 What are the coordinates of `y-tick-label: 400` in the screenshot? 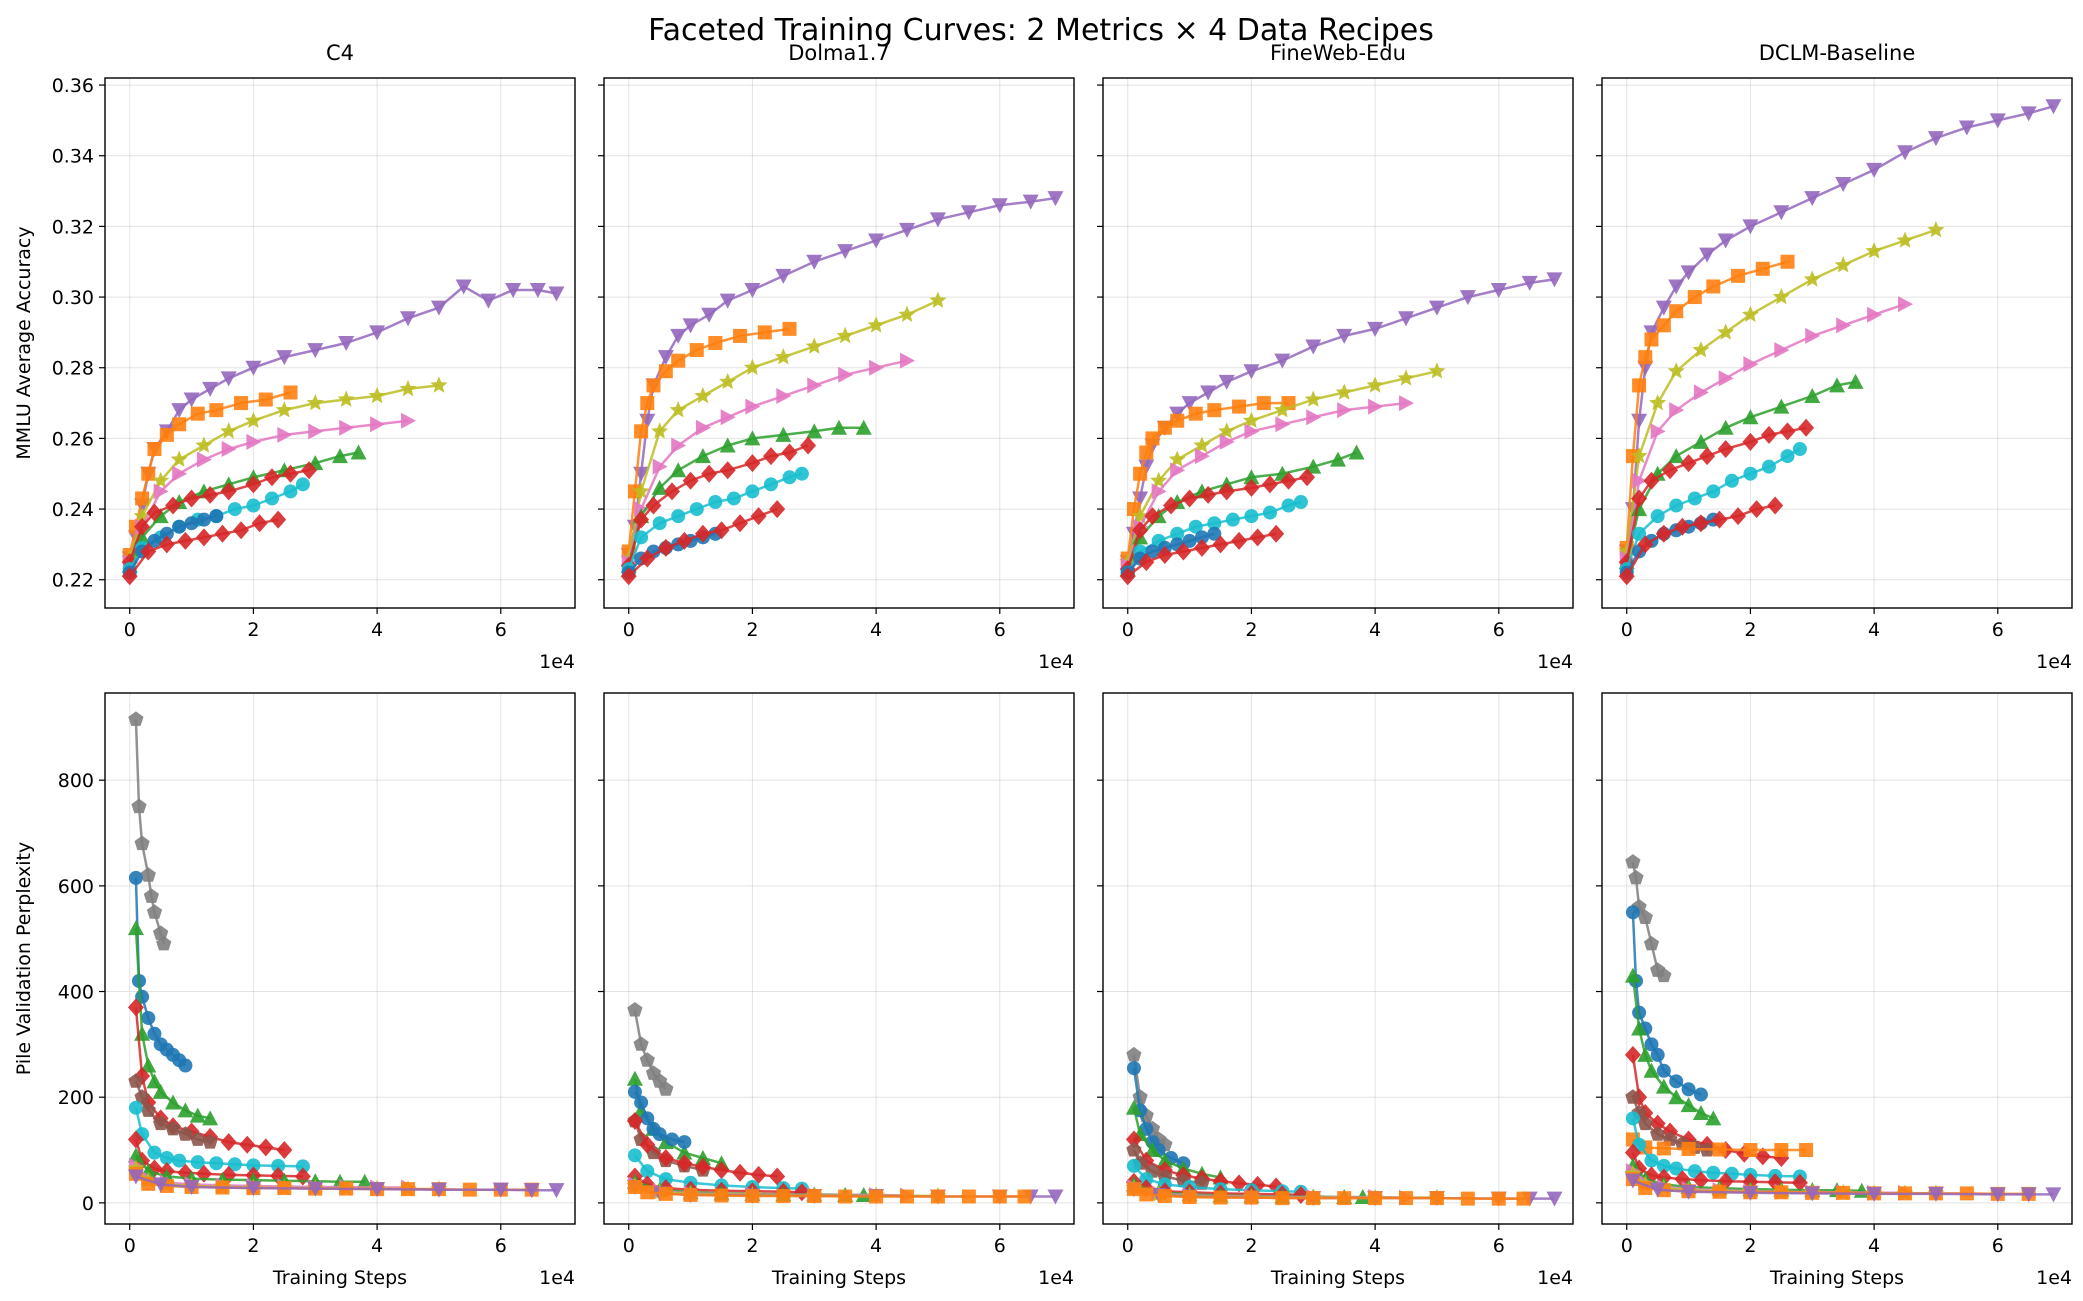 It's located at (76, 993).